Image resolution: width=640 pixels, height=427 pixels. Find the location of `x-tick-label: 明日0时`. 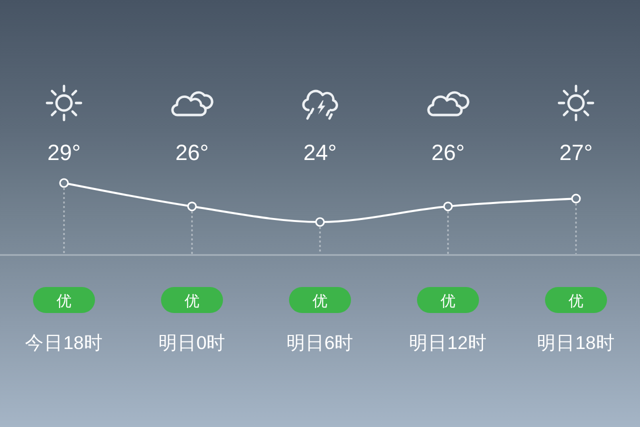

x-tick-label: 明日0时 is located at coordinates (192, 343).